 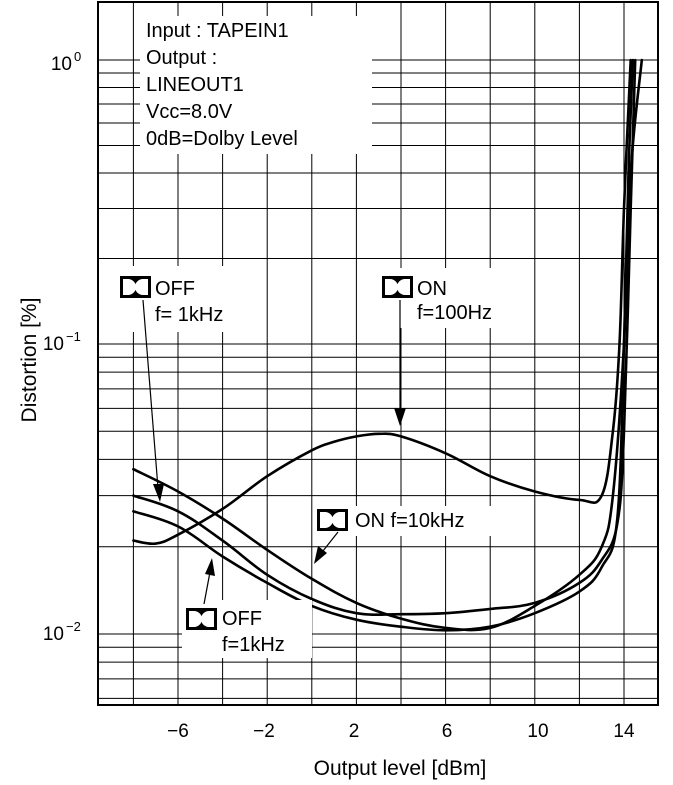 What do you see at coordinates (73, 336) in the screenshot?
I see `y-tick-2-exp: −1` at bounding box center [73, 336].